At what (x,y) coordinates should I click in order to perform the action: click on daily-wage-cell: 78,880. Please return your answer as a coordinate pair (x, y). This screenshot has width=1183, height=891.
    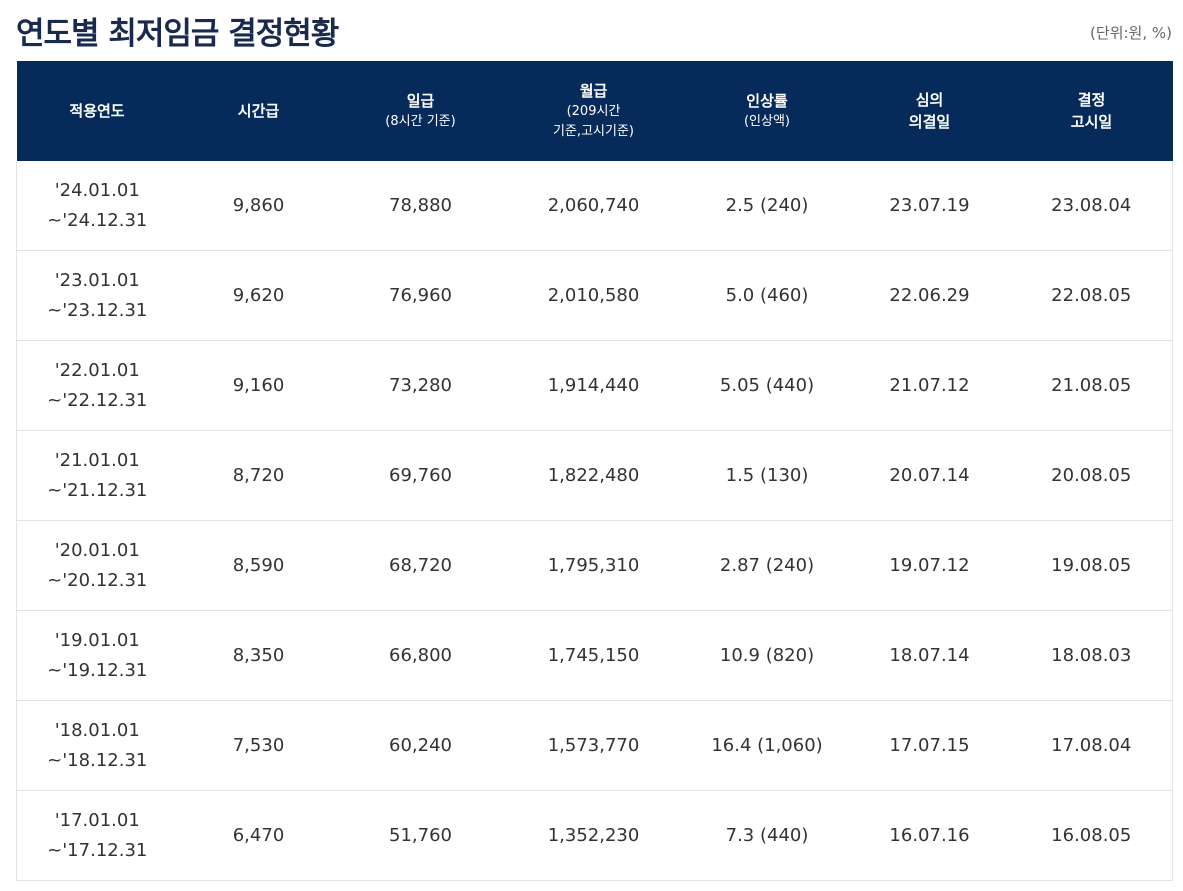
    Looking at the image, I should click on (420, 206).